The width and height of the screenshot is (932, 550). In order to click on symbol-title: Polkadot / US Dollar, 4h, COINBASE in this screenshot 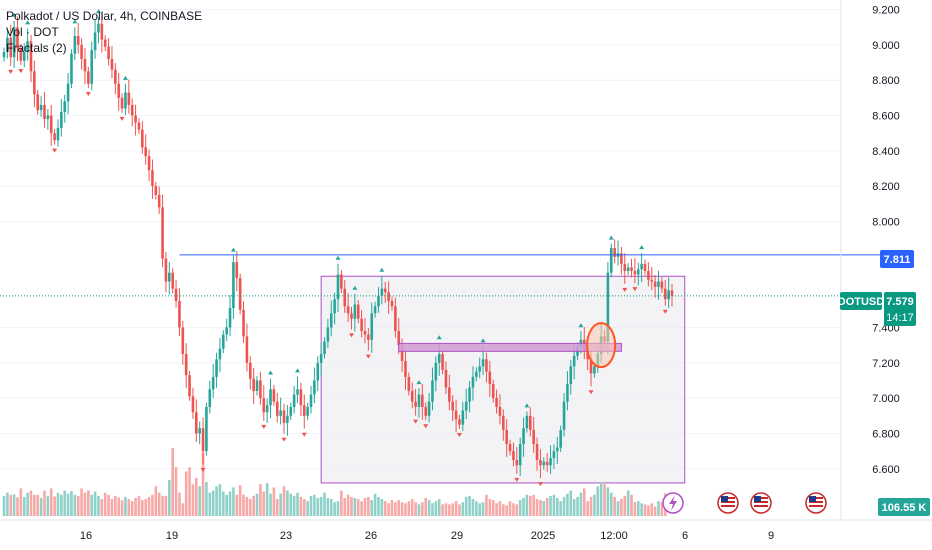, I will do `click(104, 16)`.